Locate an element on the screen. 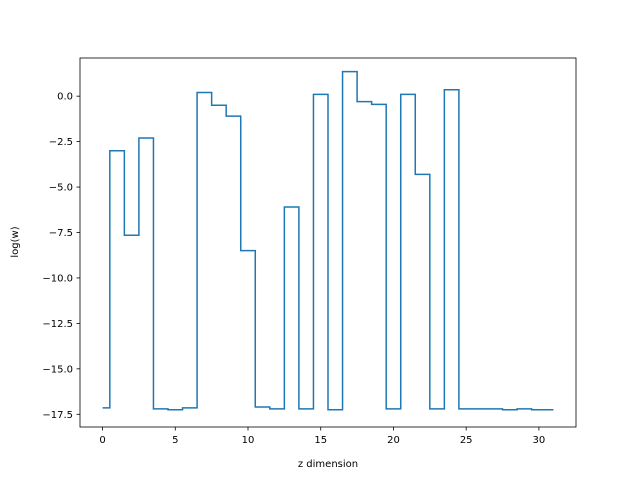  x-tick-label: 25 is located at coordinates (466, 440).